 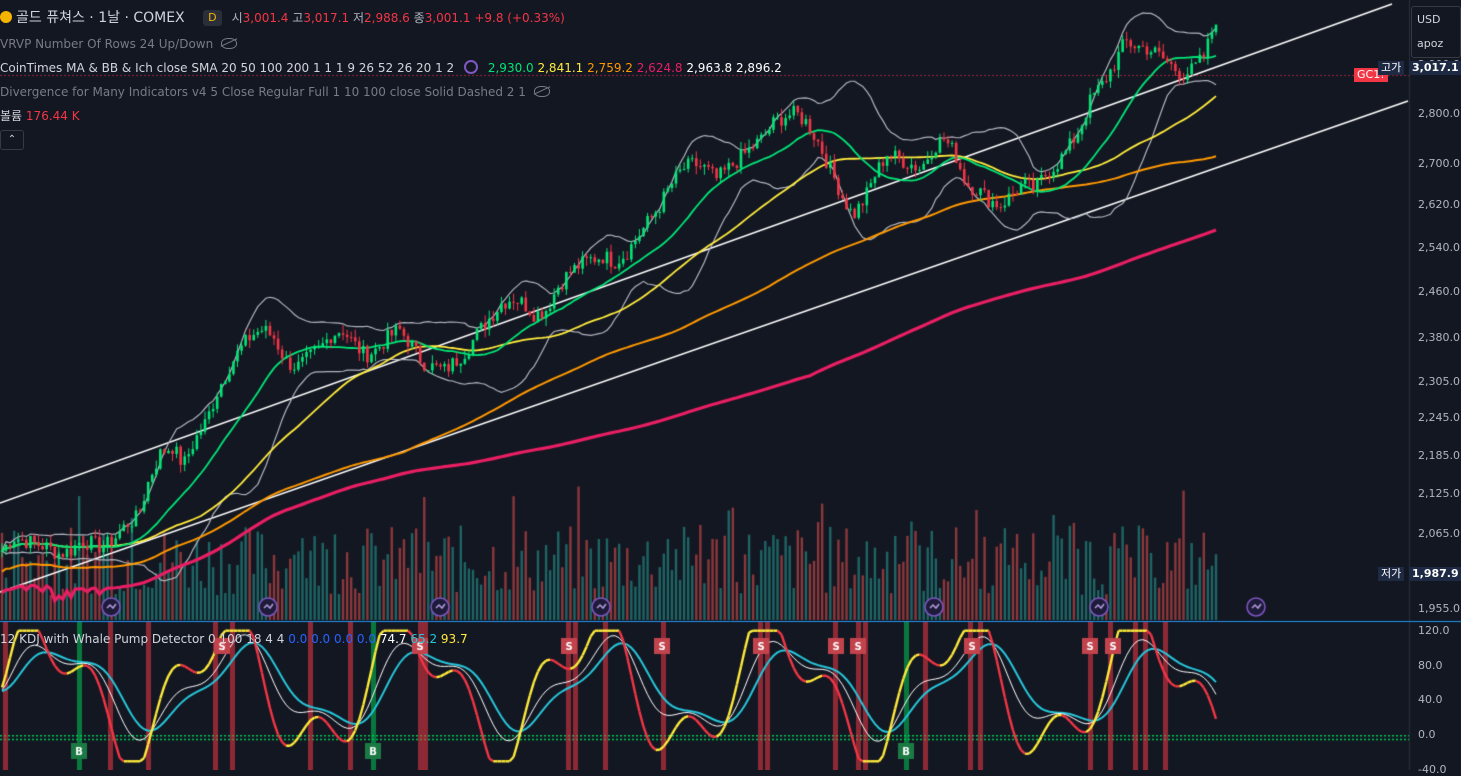 I want to click on kdj-values: 0.0 0.0 0.0 0.0 74.7 65.2 93.7, so click(x=377, y=639).